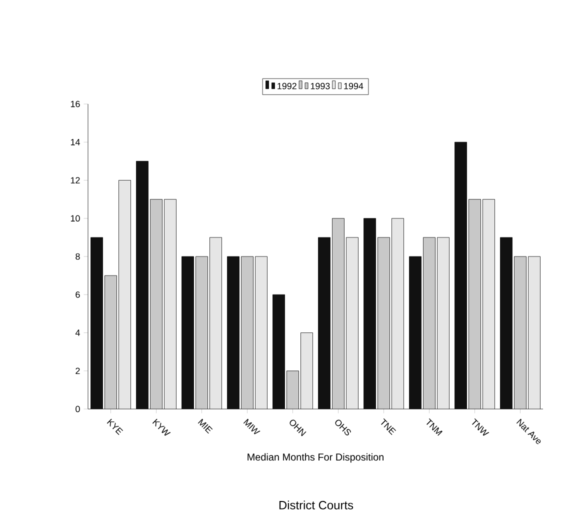  What do you see at coordinates (75, 180) in the screenshot?
I see `y-tick-label: 12` at bounding box center [75, 180].